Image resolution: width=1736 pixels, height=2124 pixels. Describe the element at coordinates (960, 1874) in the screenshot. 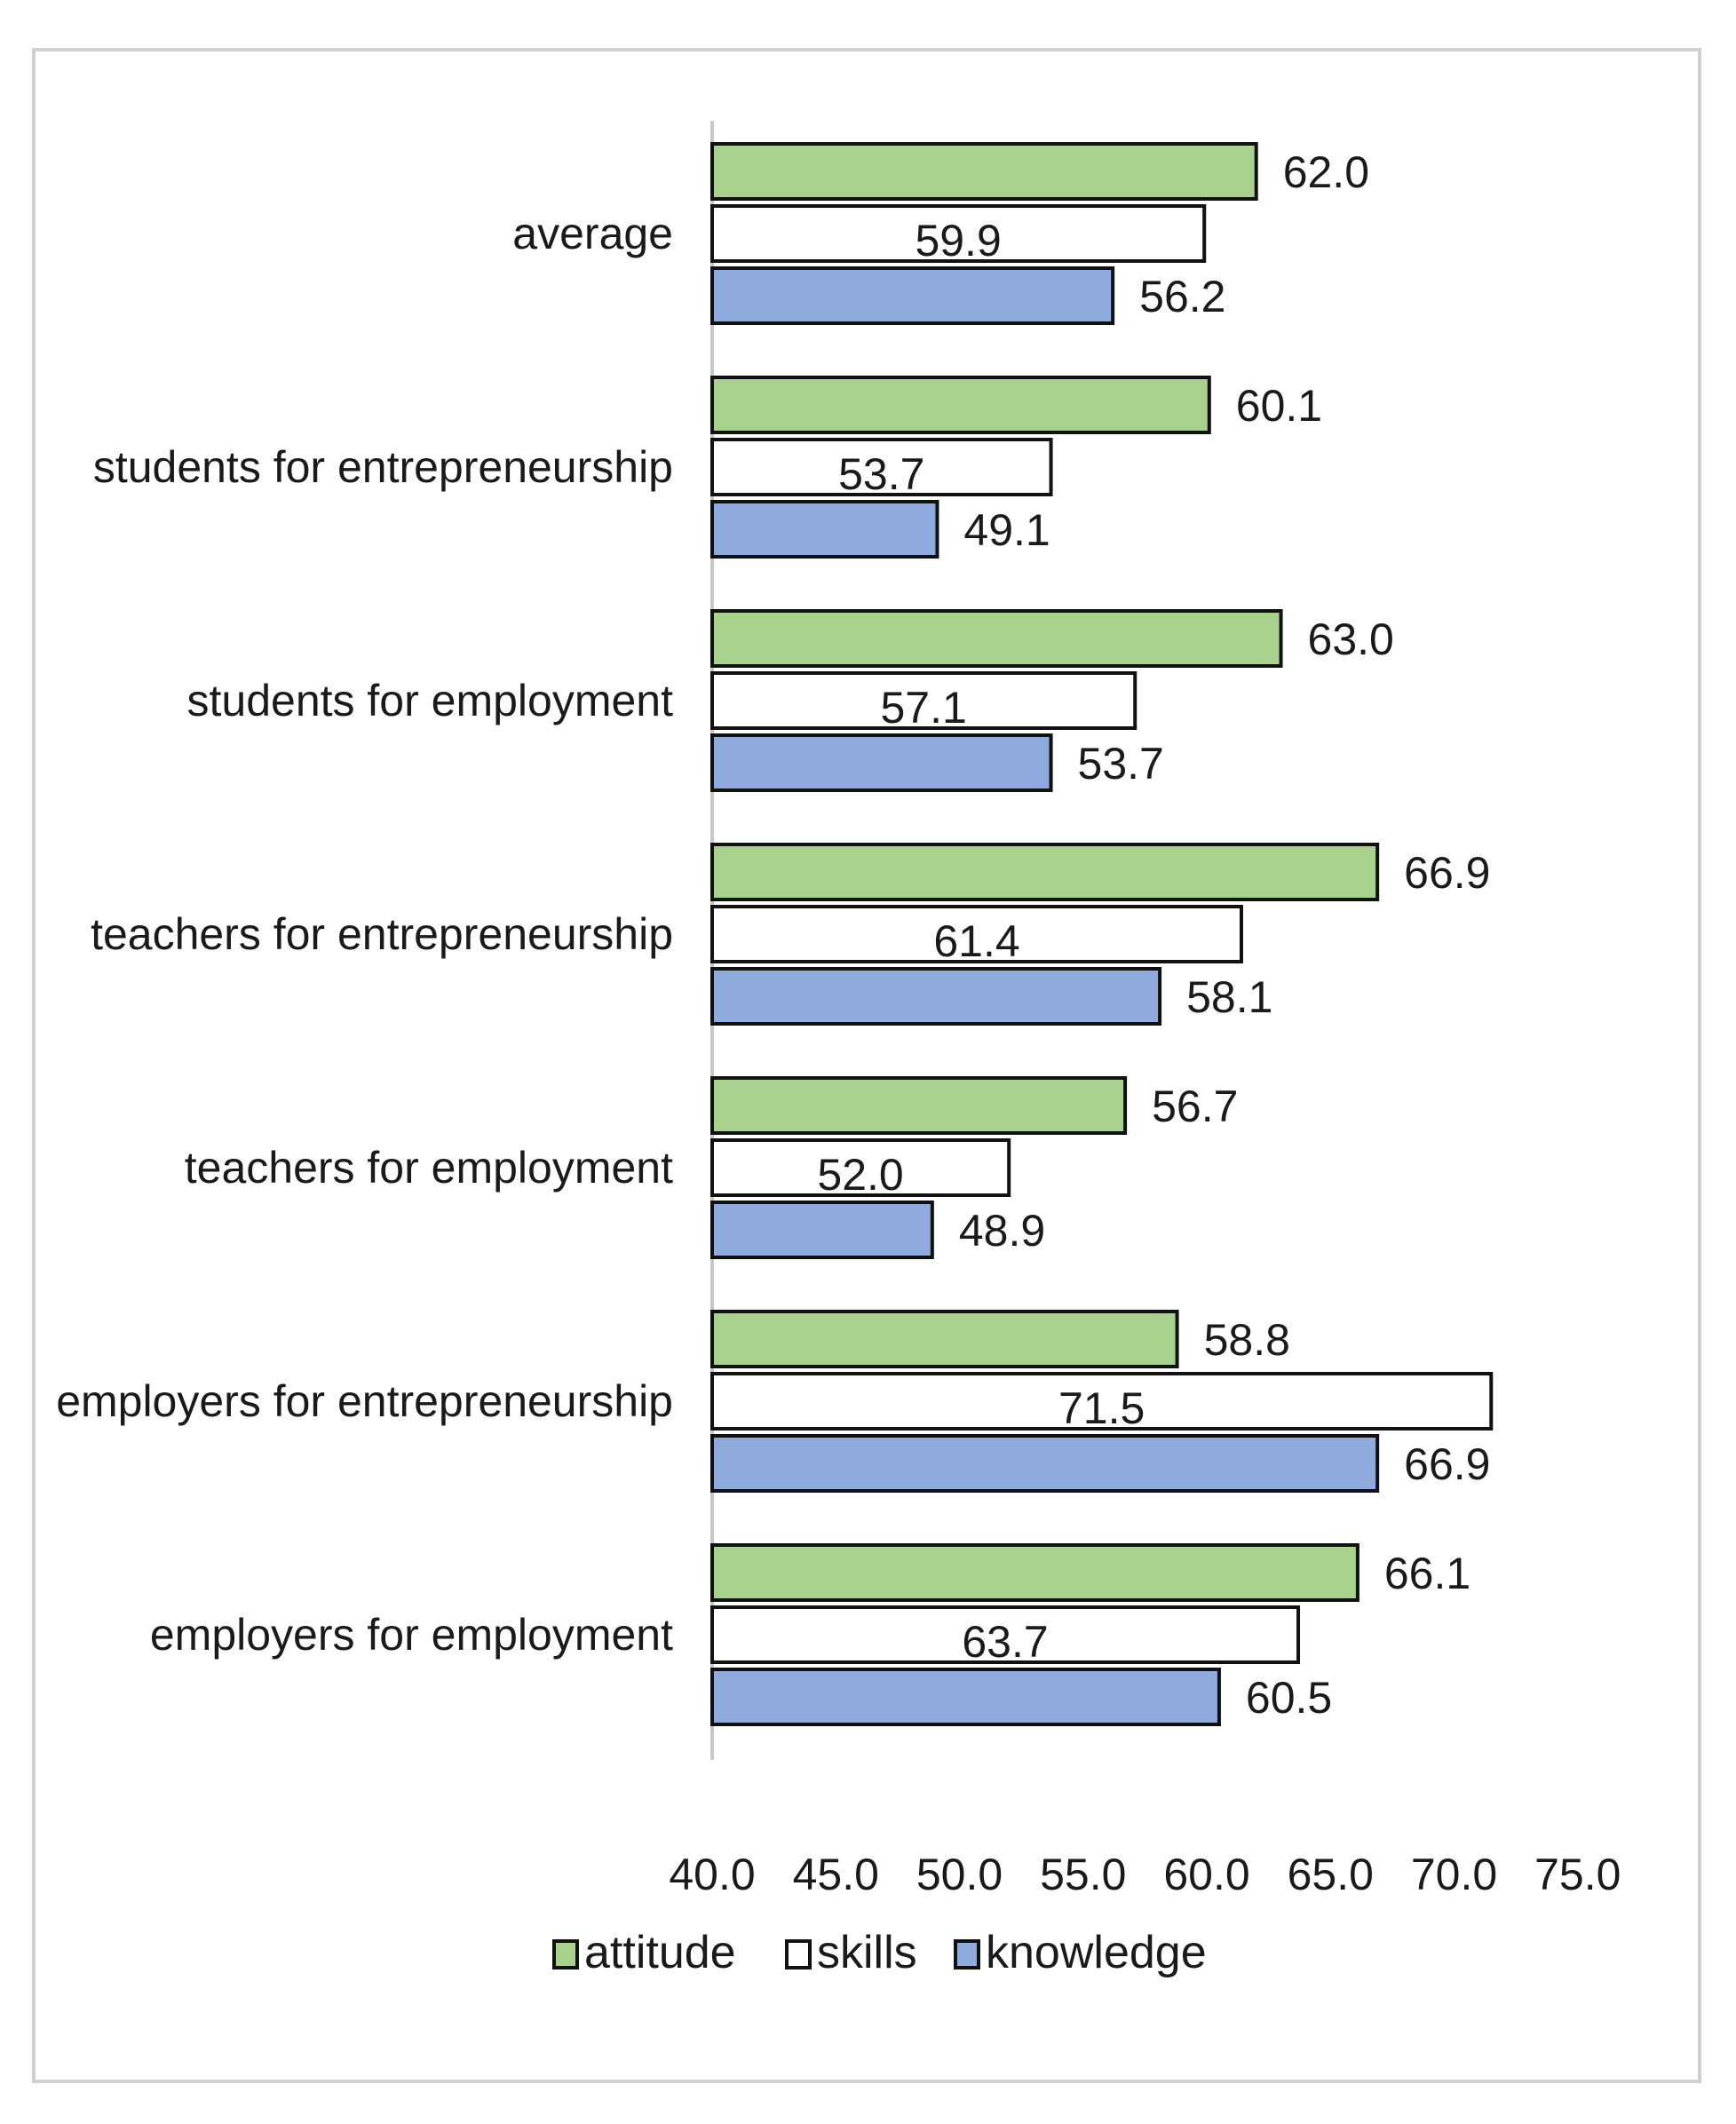

I see `x-tick-label: 50.0` at that location.